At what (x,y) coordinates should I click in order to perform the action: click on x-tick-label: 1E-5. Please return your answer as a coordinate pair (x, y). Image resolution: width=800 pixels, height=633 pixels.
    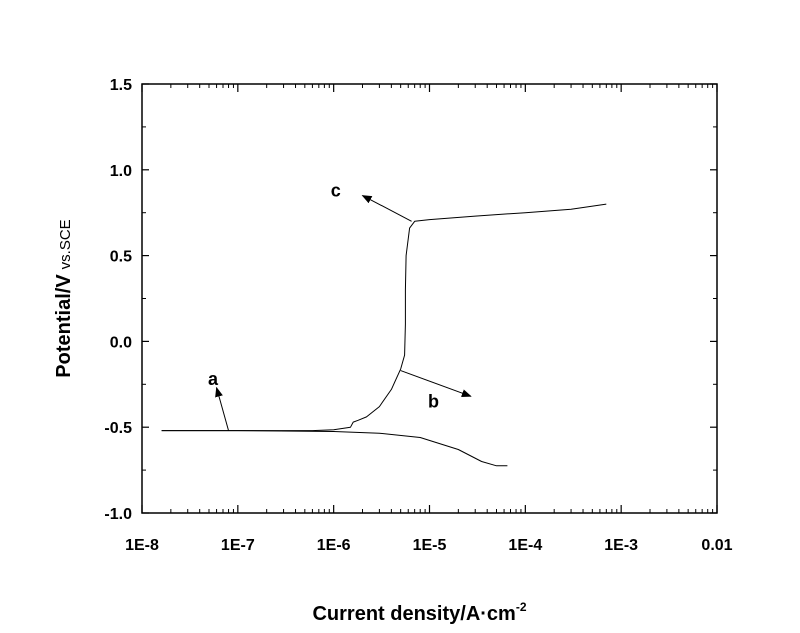
    Looking at the image, I should click on (430, 545).